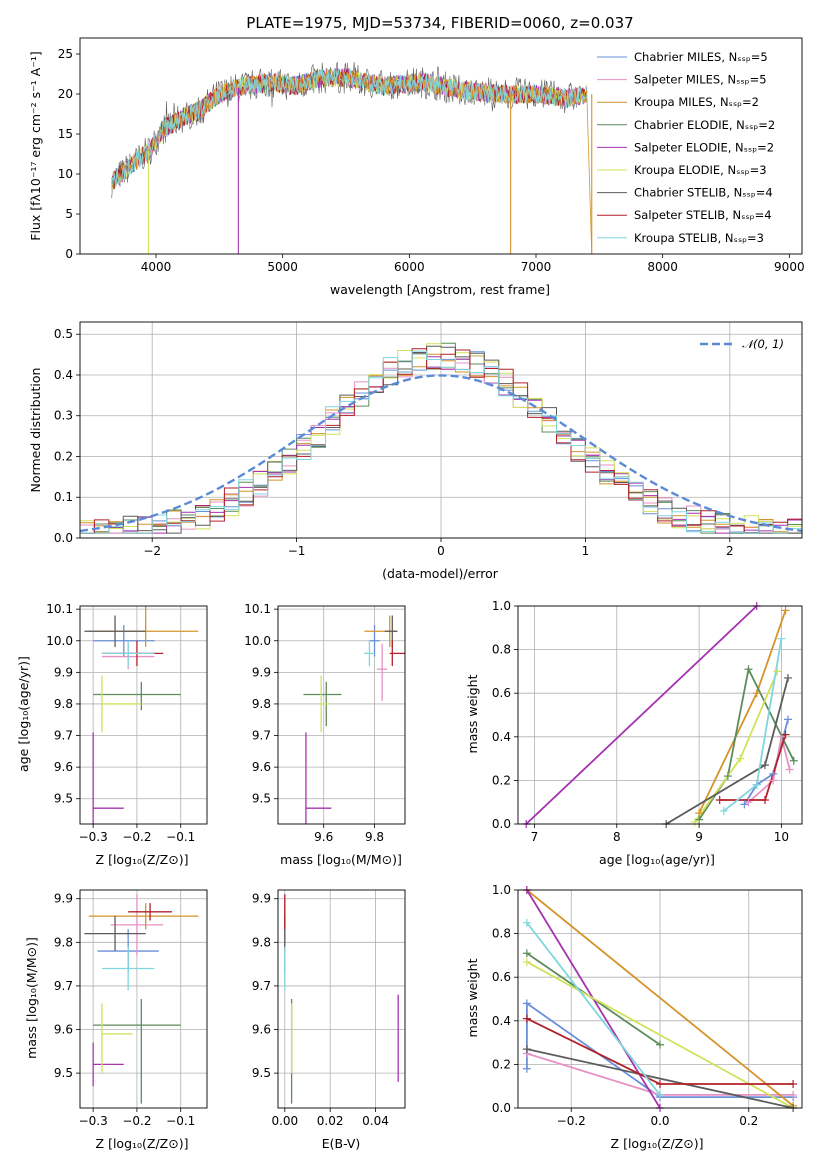 The image size is (819, 1170). I want to click on x-tick-label: 0.00, so click(284, 1121).